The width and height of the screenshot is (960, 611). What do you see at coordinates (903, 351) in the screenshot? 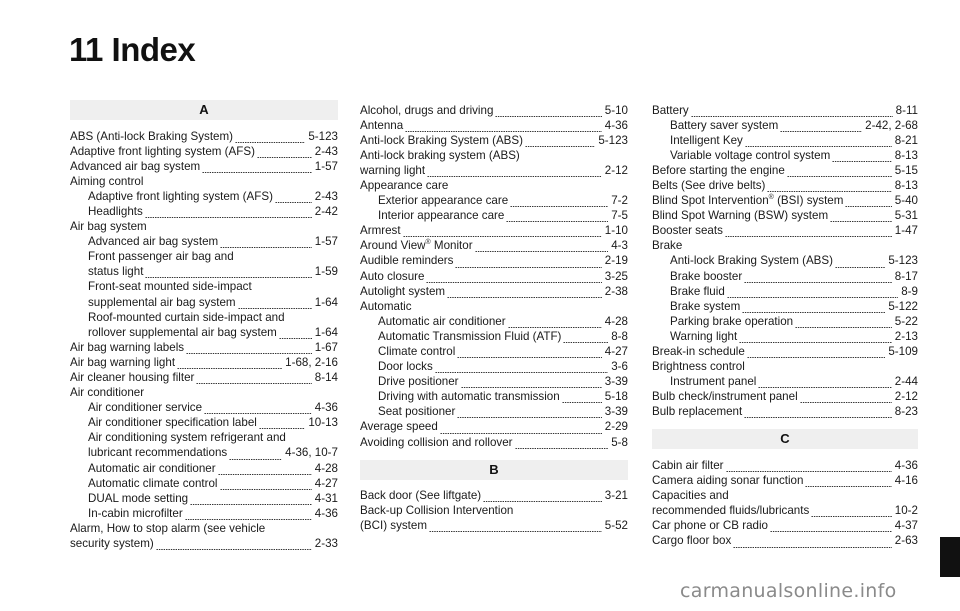
I see `entry-page-ref: 5-109` at bounding box center [903, 351].